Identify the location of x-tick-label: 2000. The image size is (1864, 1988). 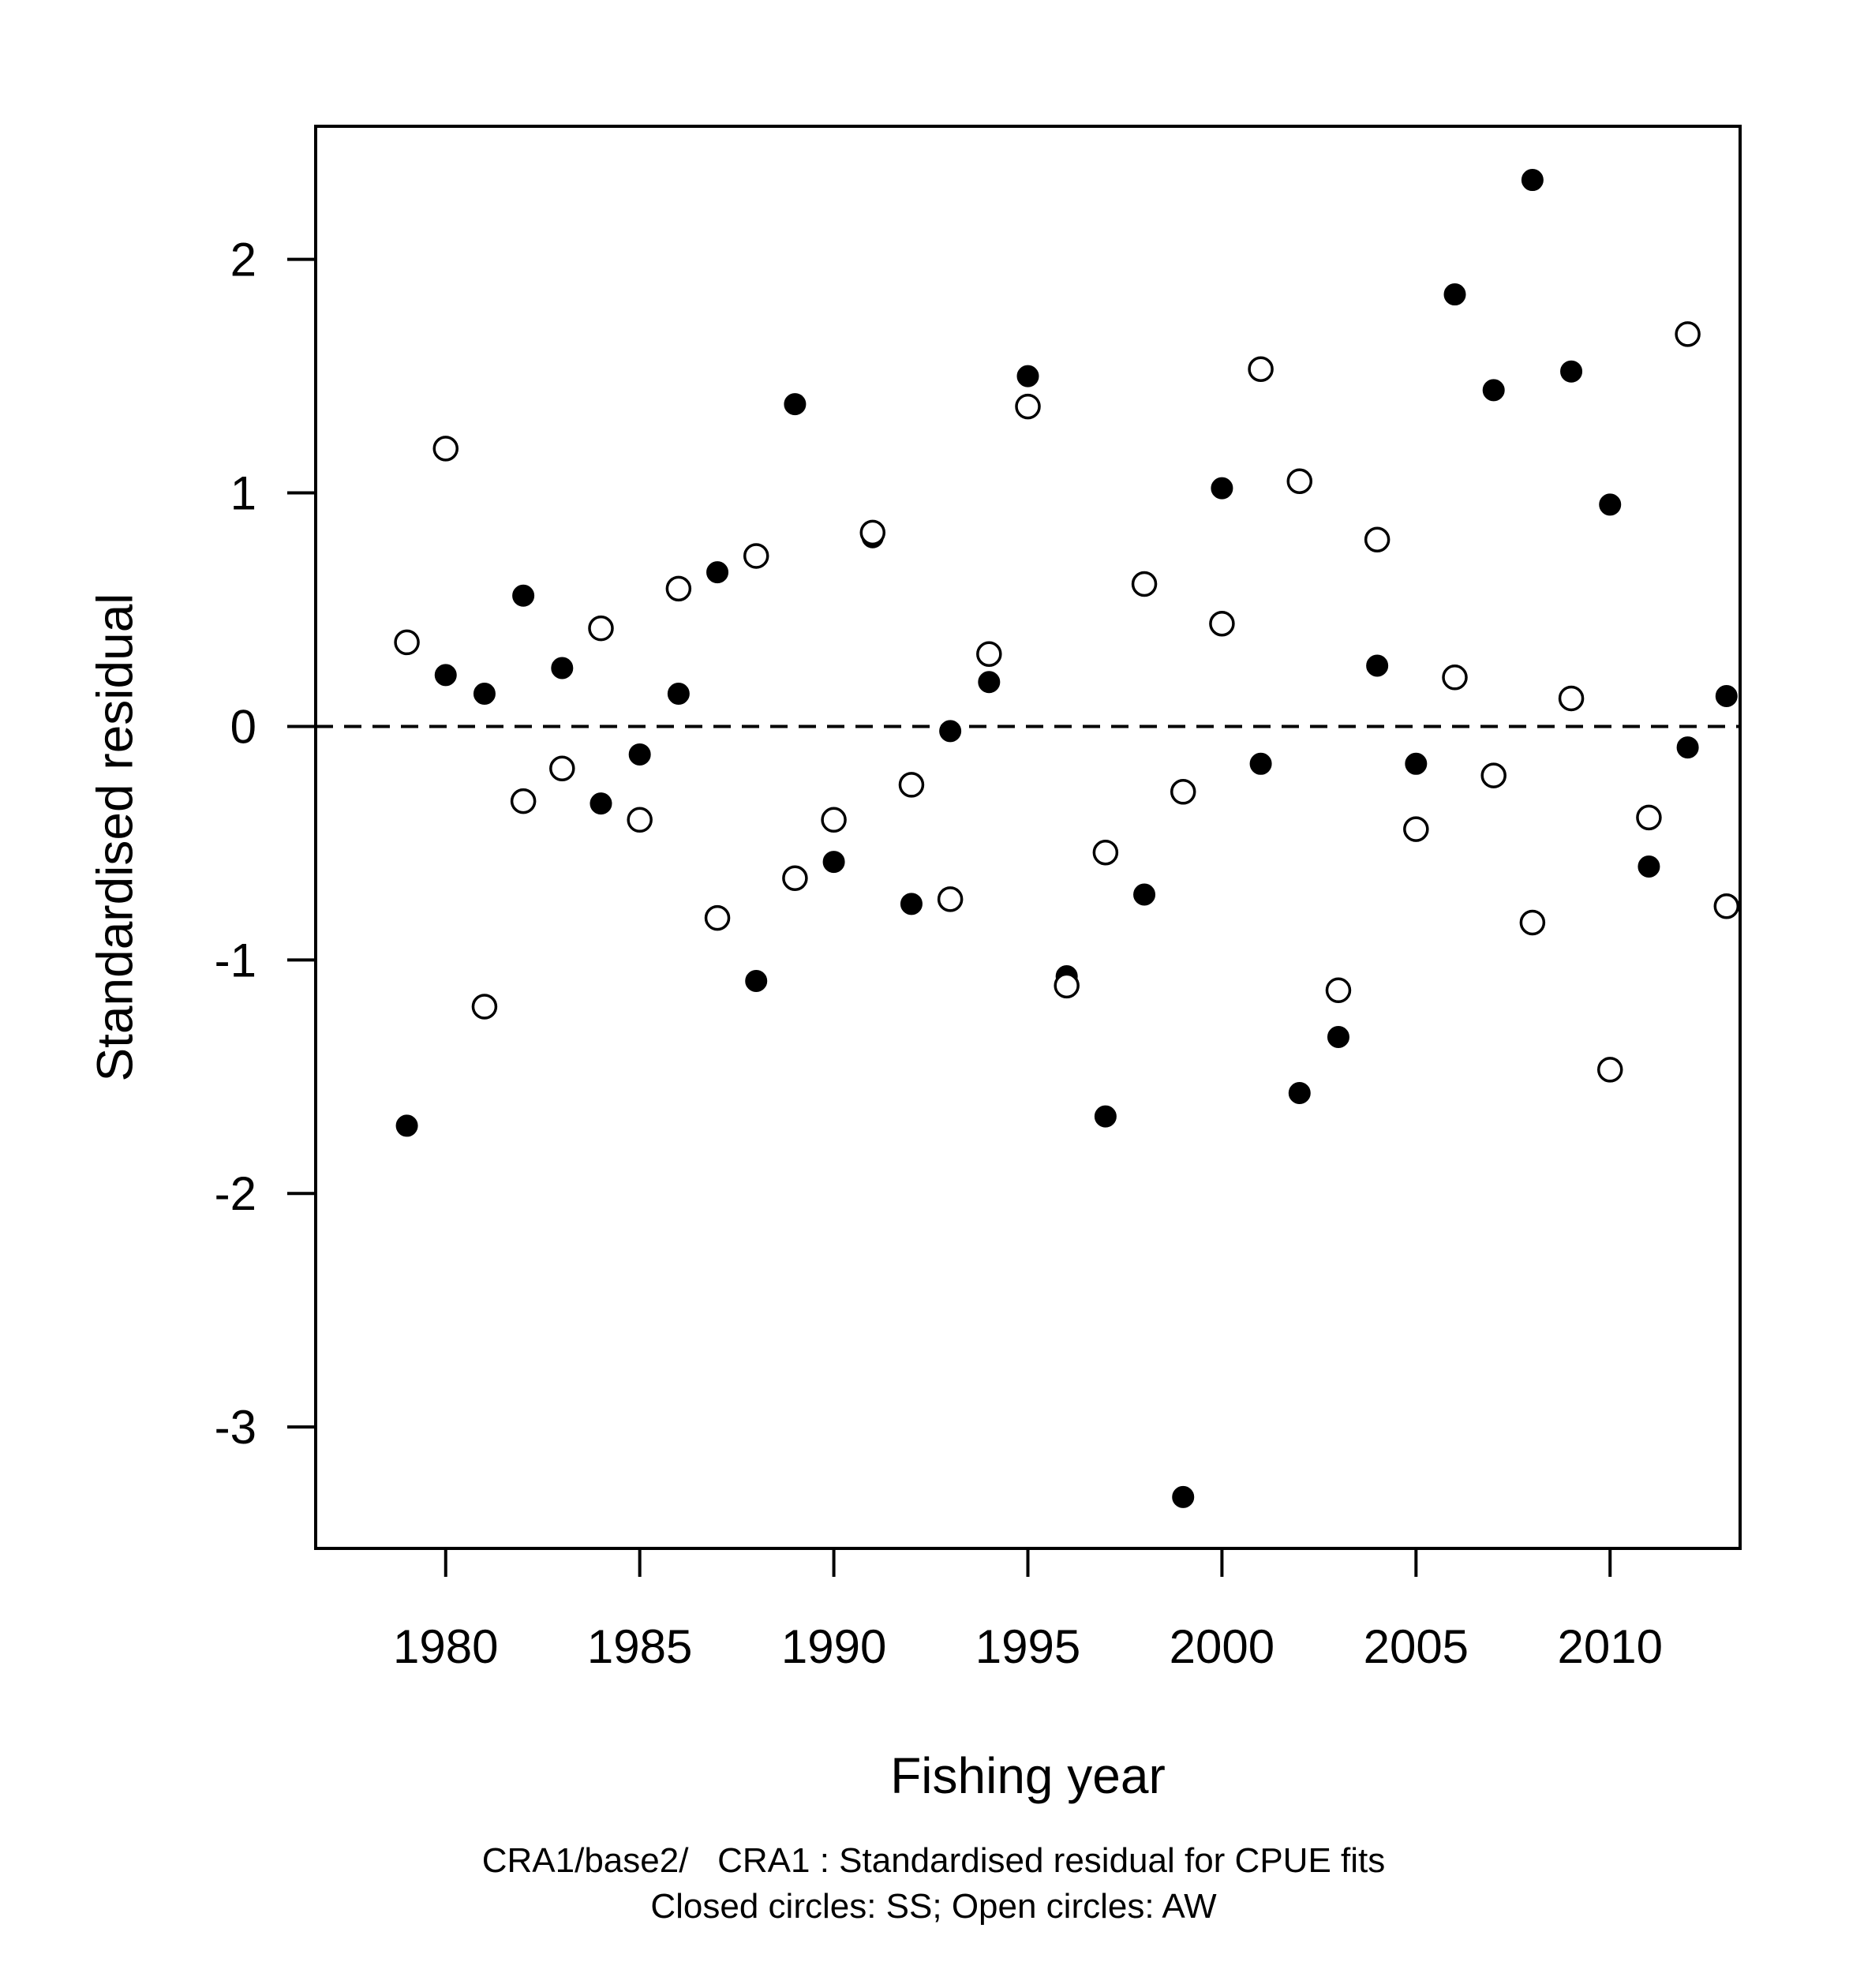
(1222, 1646).